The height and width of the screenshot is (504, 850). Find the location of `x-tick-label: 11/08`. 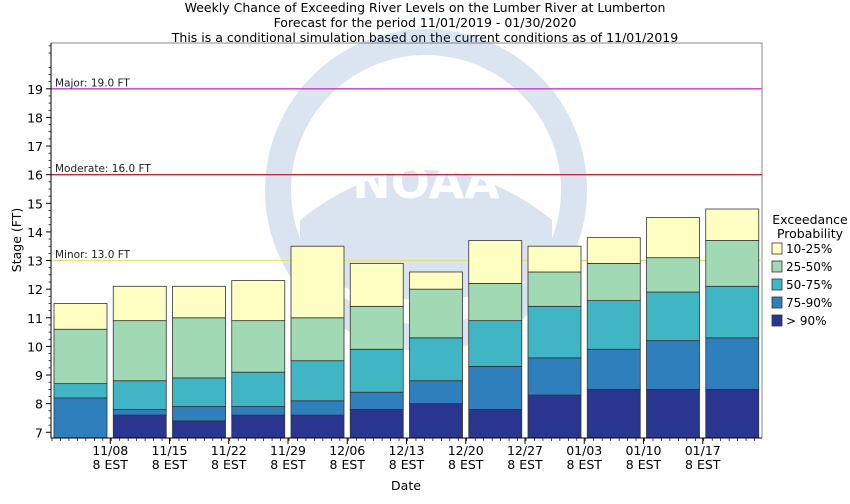

x-tick-label: 11/08 is located at coordinates (110, 450).